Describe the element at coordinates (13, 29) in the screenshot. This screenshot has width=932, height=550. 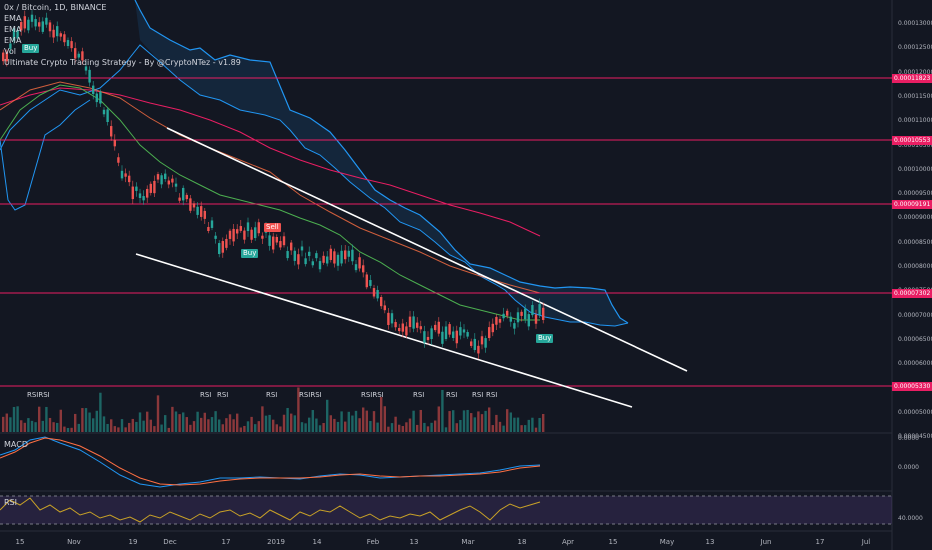
I see `ema-legend-2: EMA` at that location.